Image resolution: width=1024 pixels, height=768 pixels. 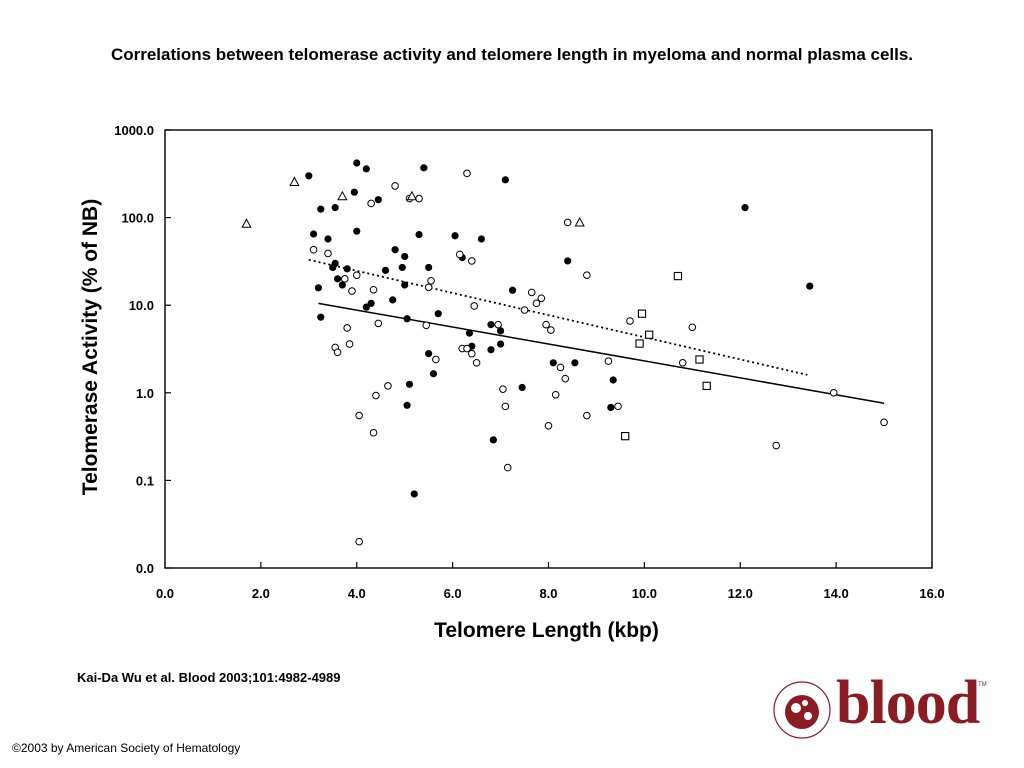 I want to click on x-tick-label: 14.0, so click(x=835, y=593).